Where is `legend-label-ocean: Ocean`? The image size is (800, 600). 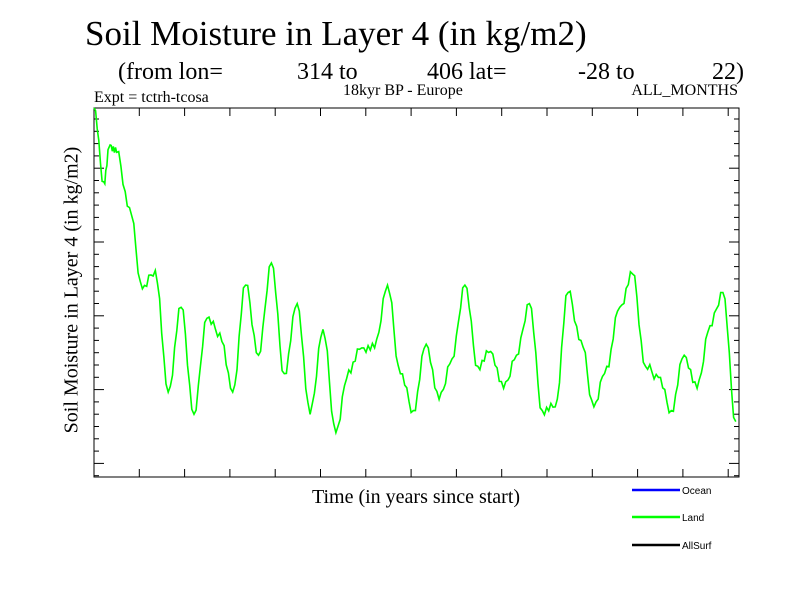
legend-label-ocean: Ocean is located at coordinates (696, 491).